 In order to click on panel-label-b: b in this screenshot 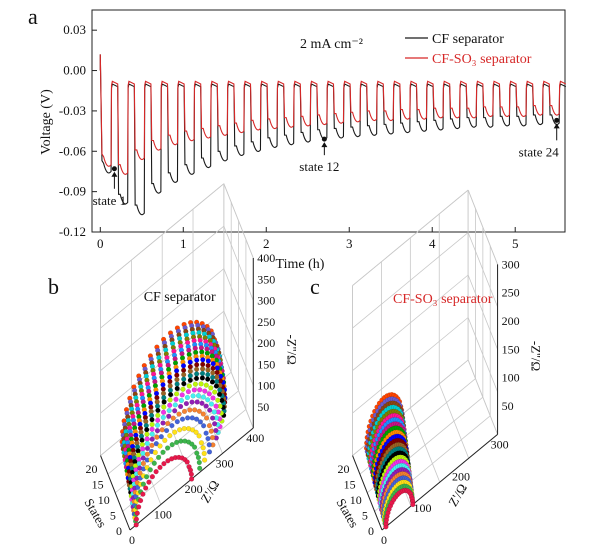, I will do `click(53, 286)`.